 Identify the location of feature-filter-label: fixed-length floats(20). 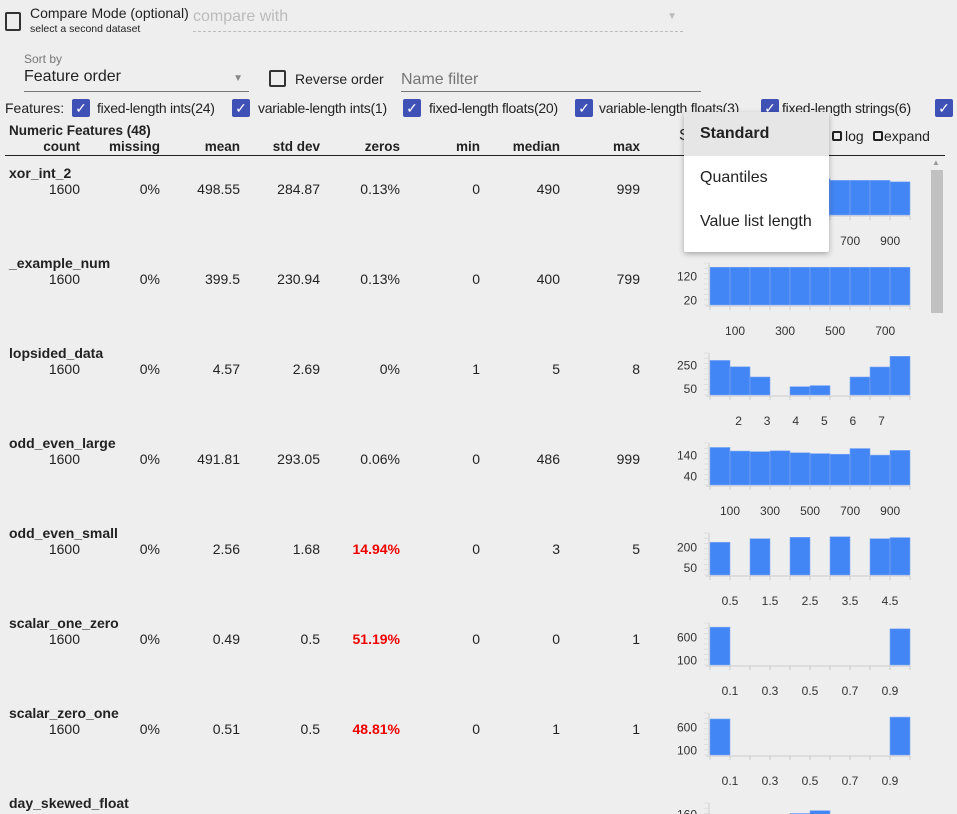
(493, 108).